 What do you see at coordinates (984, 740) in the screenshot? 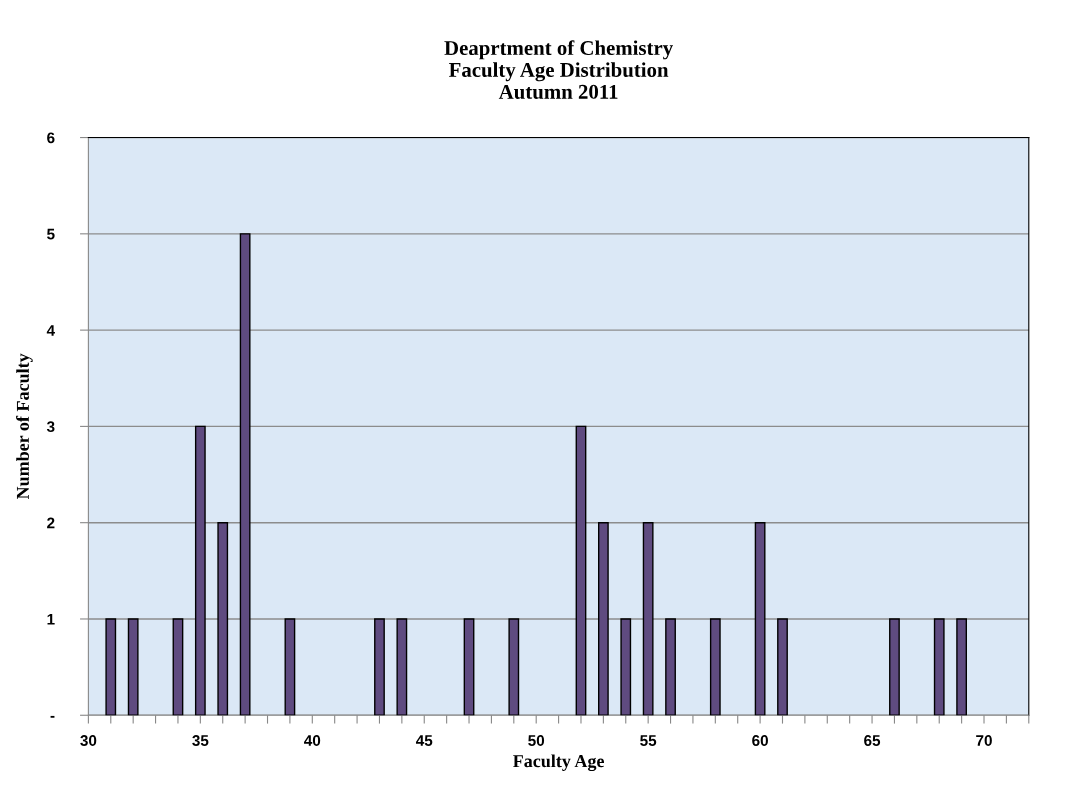
I see `x-tick-label: 70` at bounding box center [984, 740].